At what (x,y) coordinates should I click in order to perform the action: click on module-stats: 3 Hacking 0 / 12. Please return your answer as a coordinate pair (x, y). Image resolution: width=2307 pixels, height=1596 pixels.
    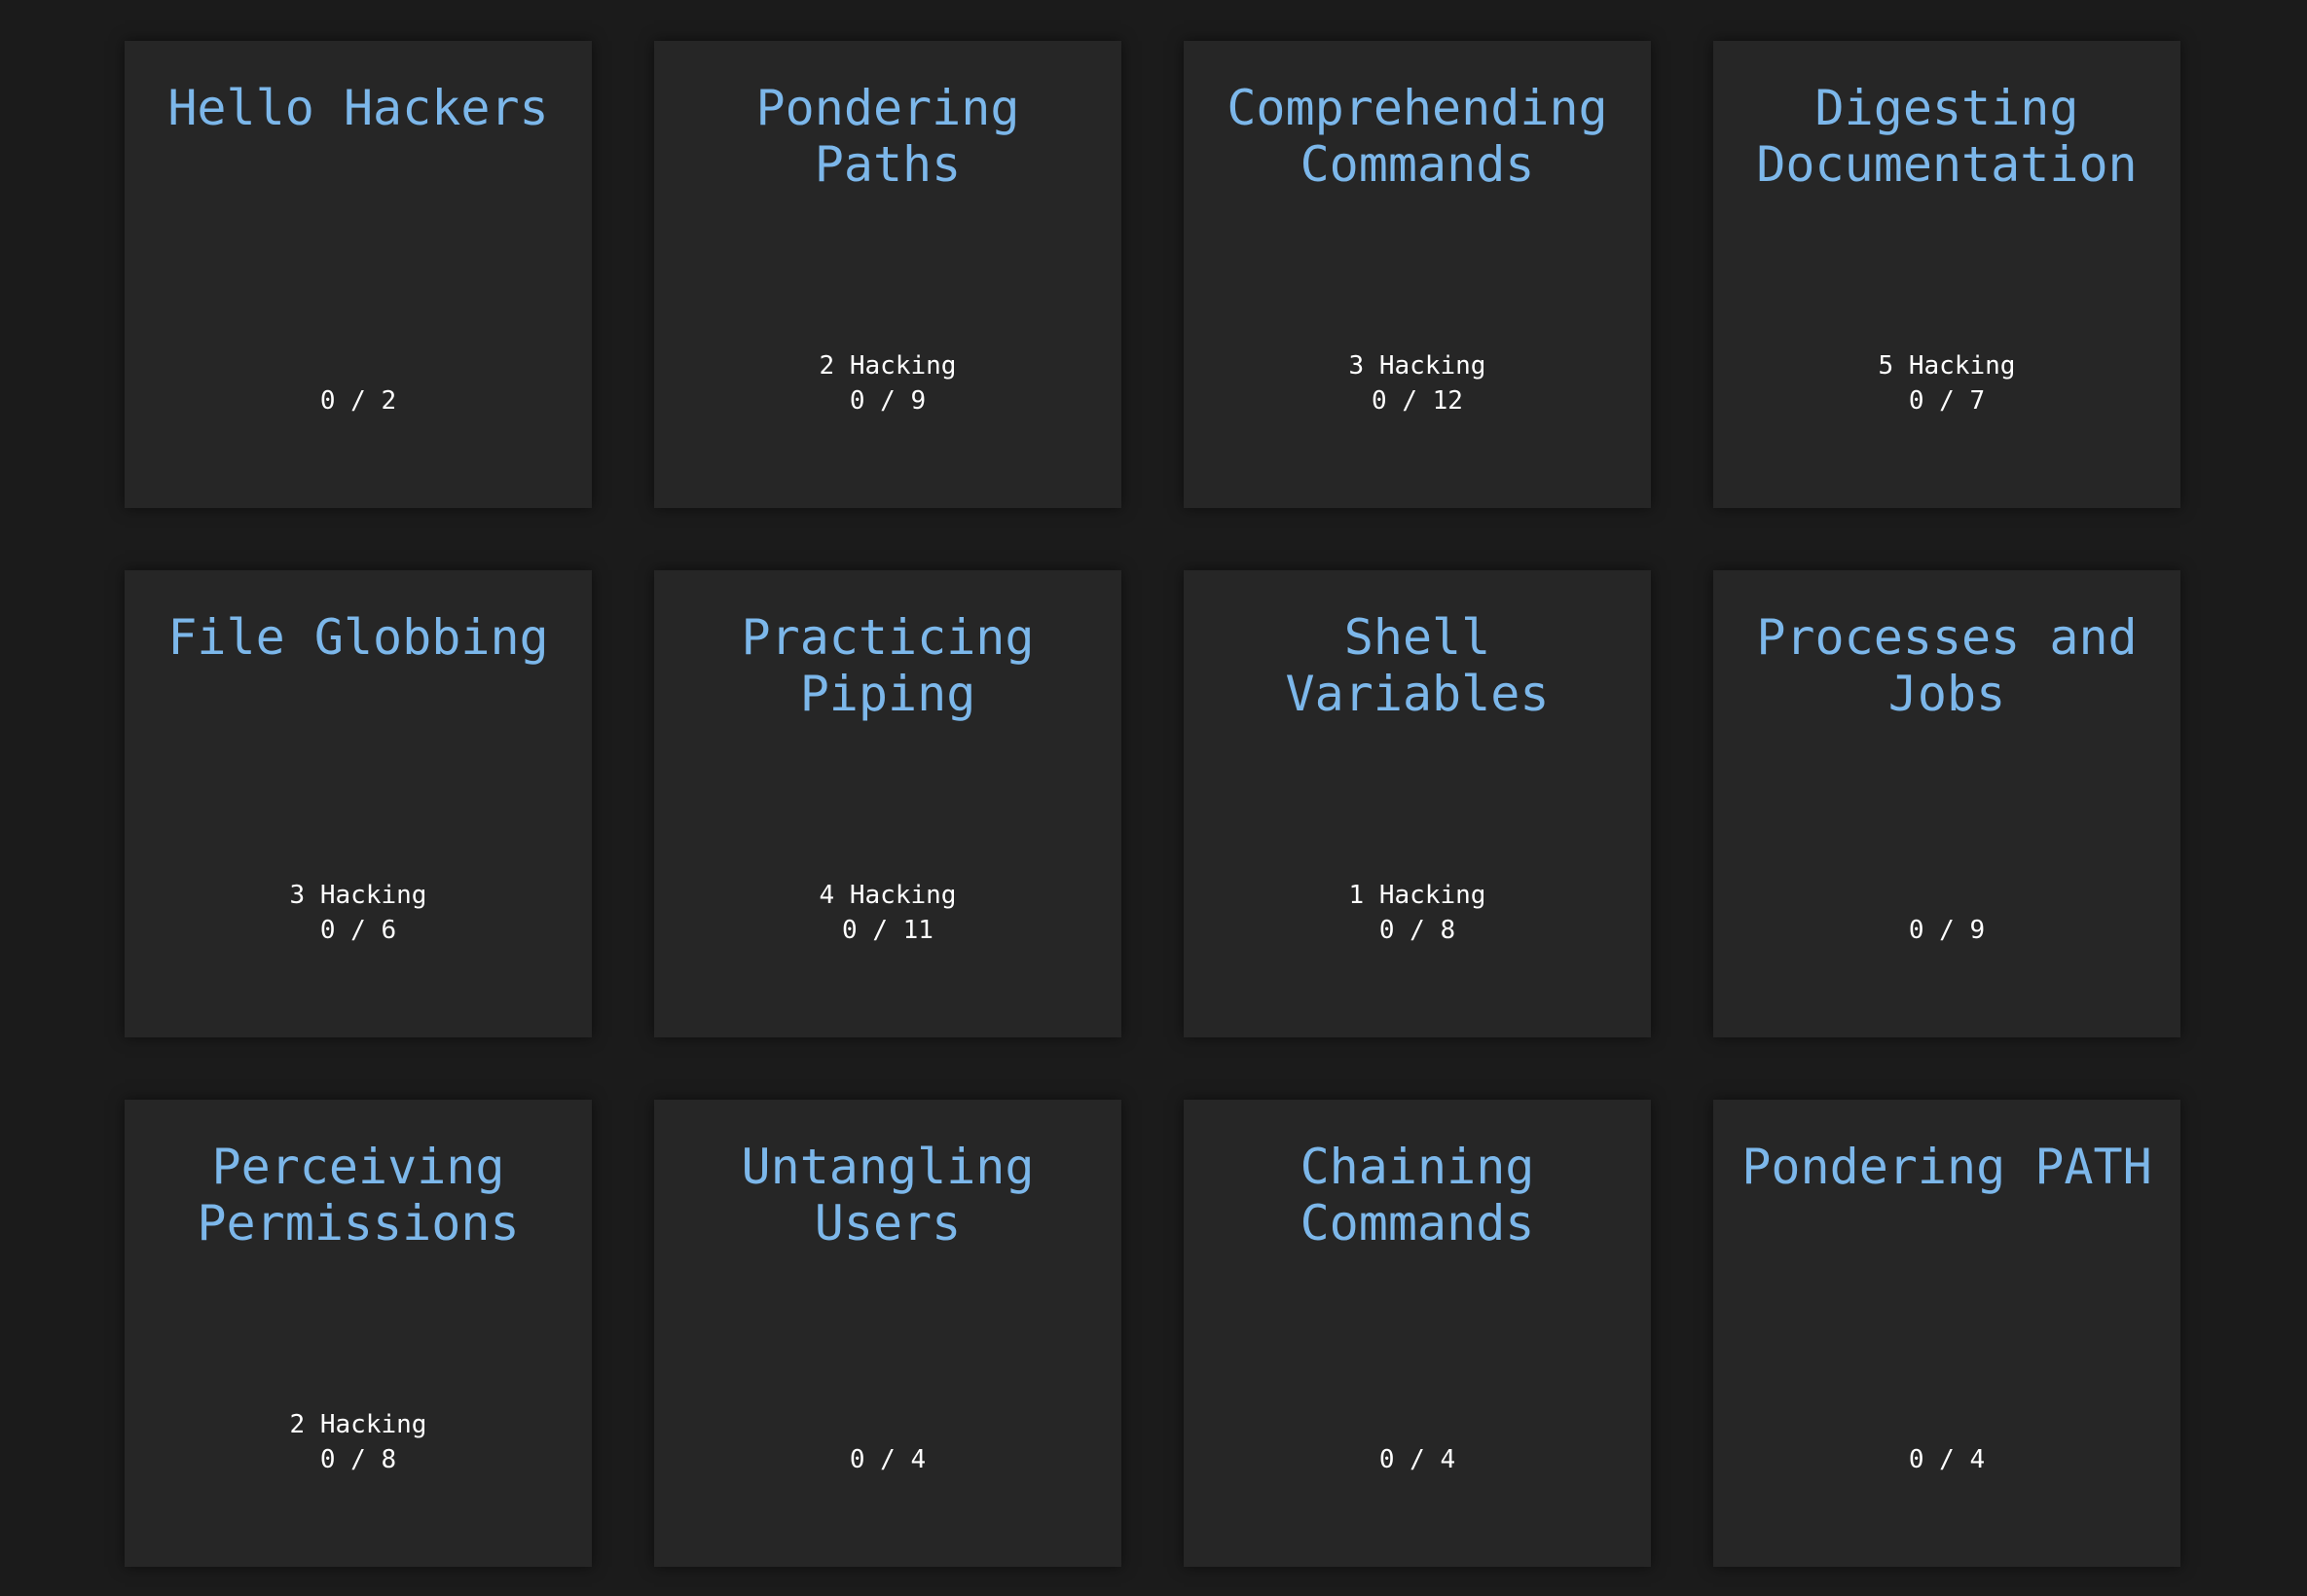
    Looking at the image, I should click on (1417, 381).